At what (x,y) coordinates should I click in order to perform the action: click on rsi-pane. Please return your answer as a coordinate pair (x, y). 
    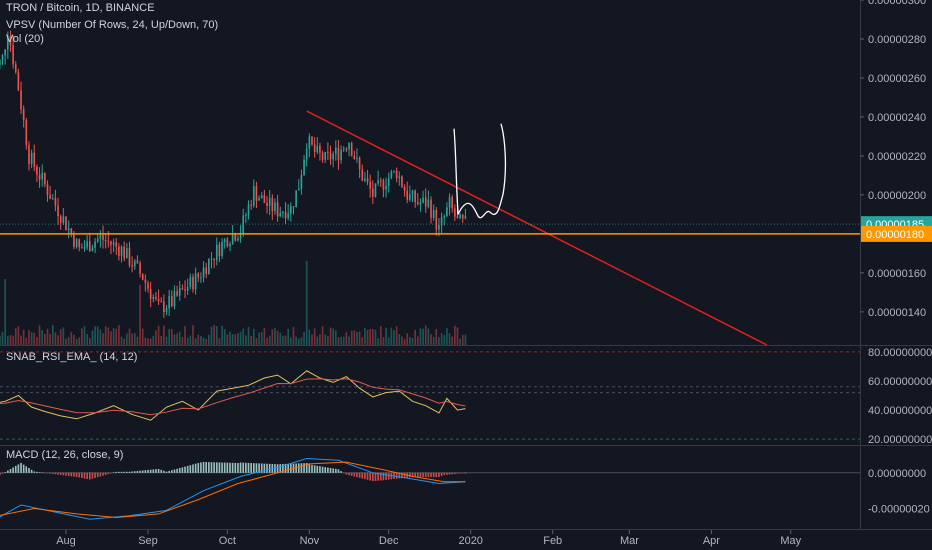
    Looking at the image, I should click on (430, 395).